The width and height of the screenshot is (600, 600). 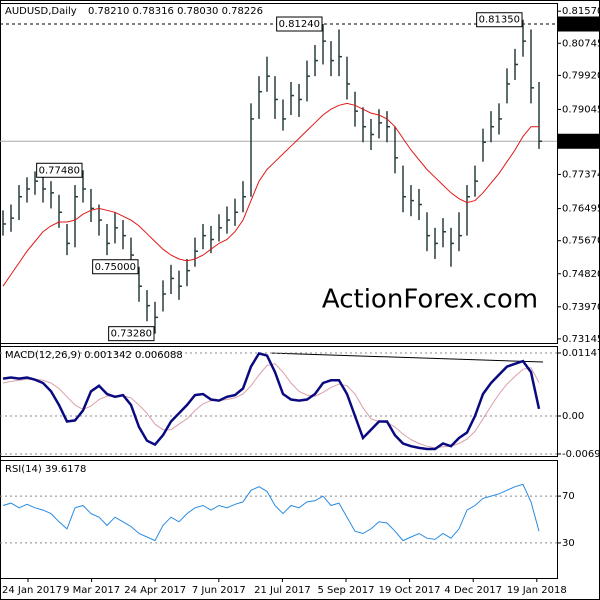 I want to click on price-label: 0.78226, so click(x=580, y=141).